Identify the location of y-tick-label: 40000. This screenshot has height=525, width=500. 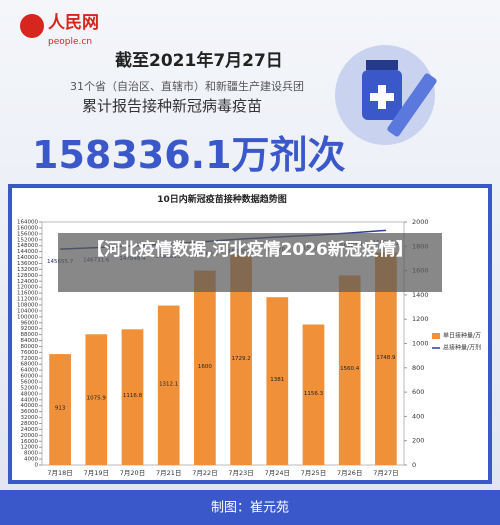
(30, 406).